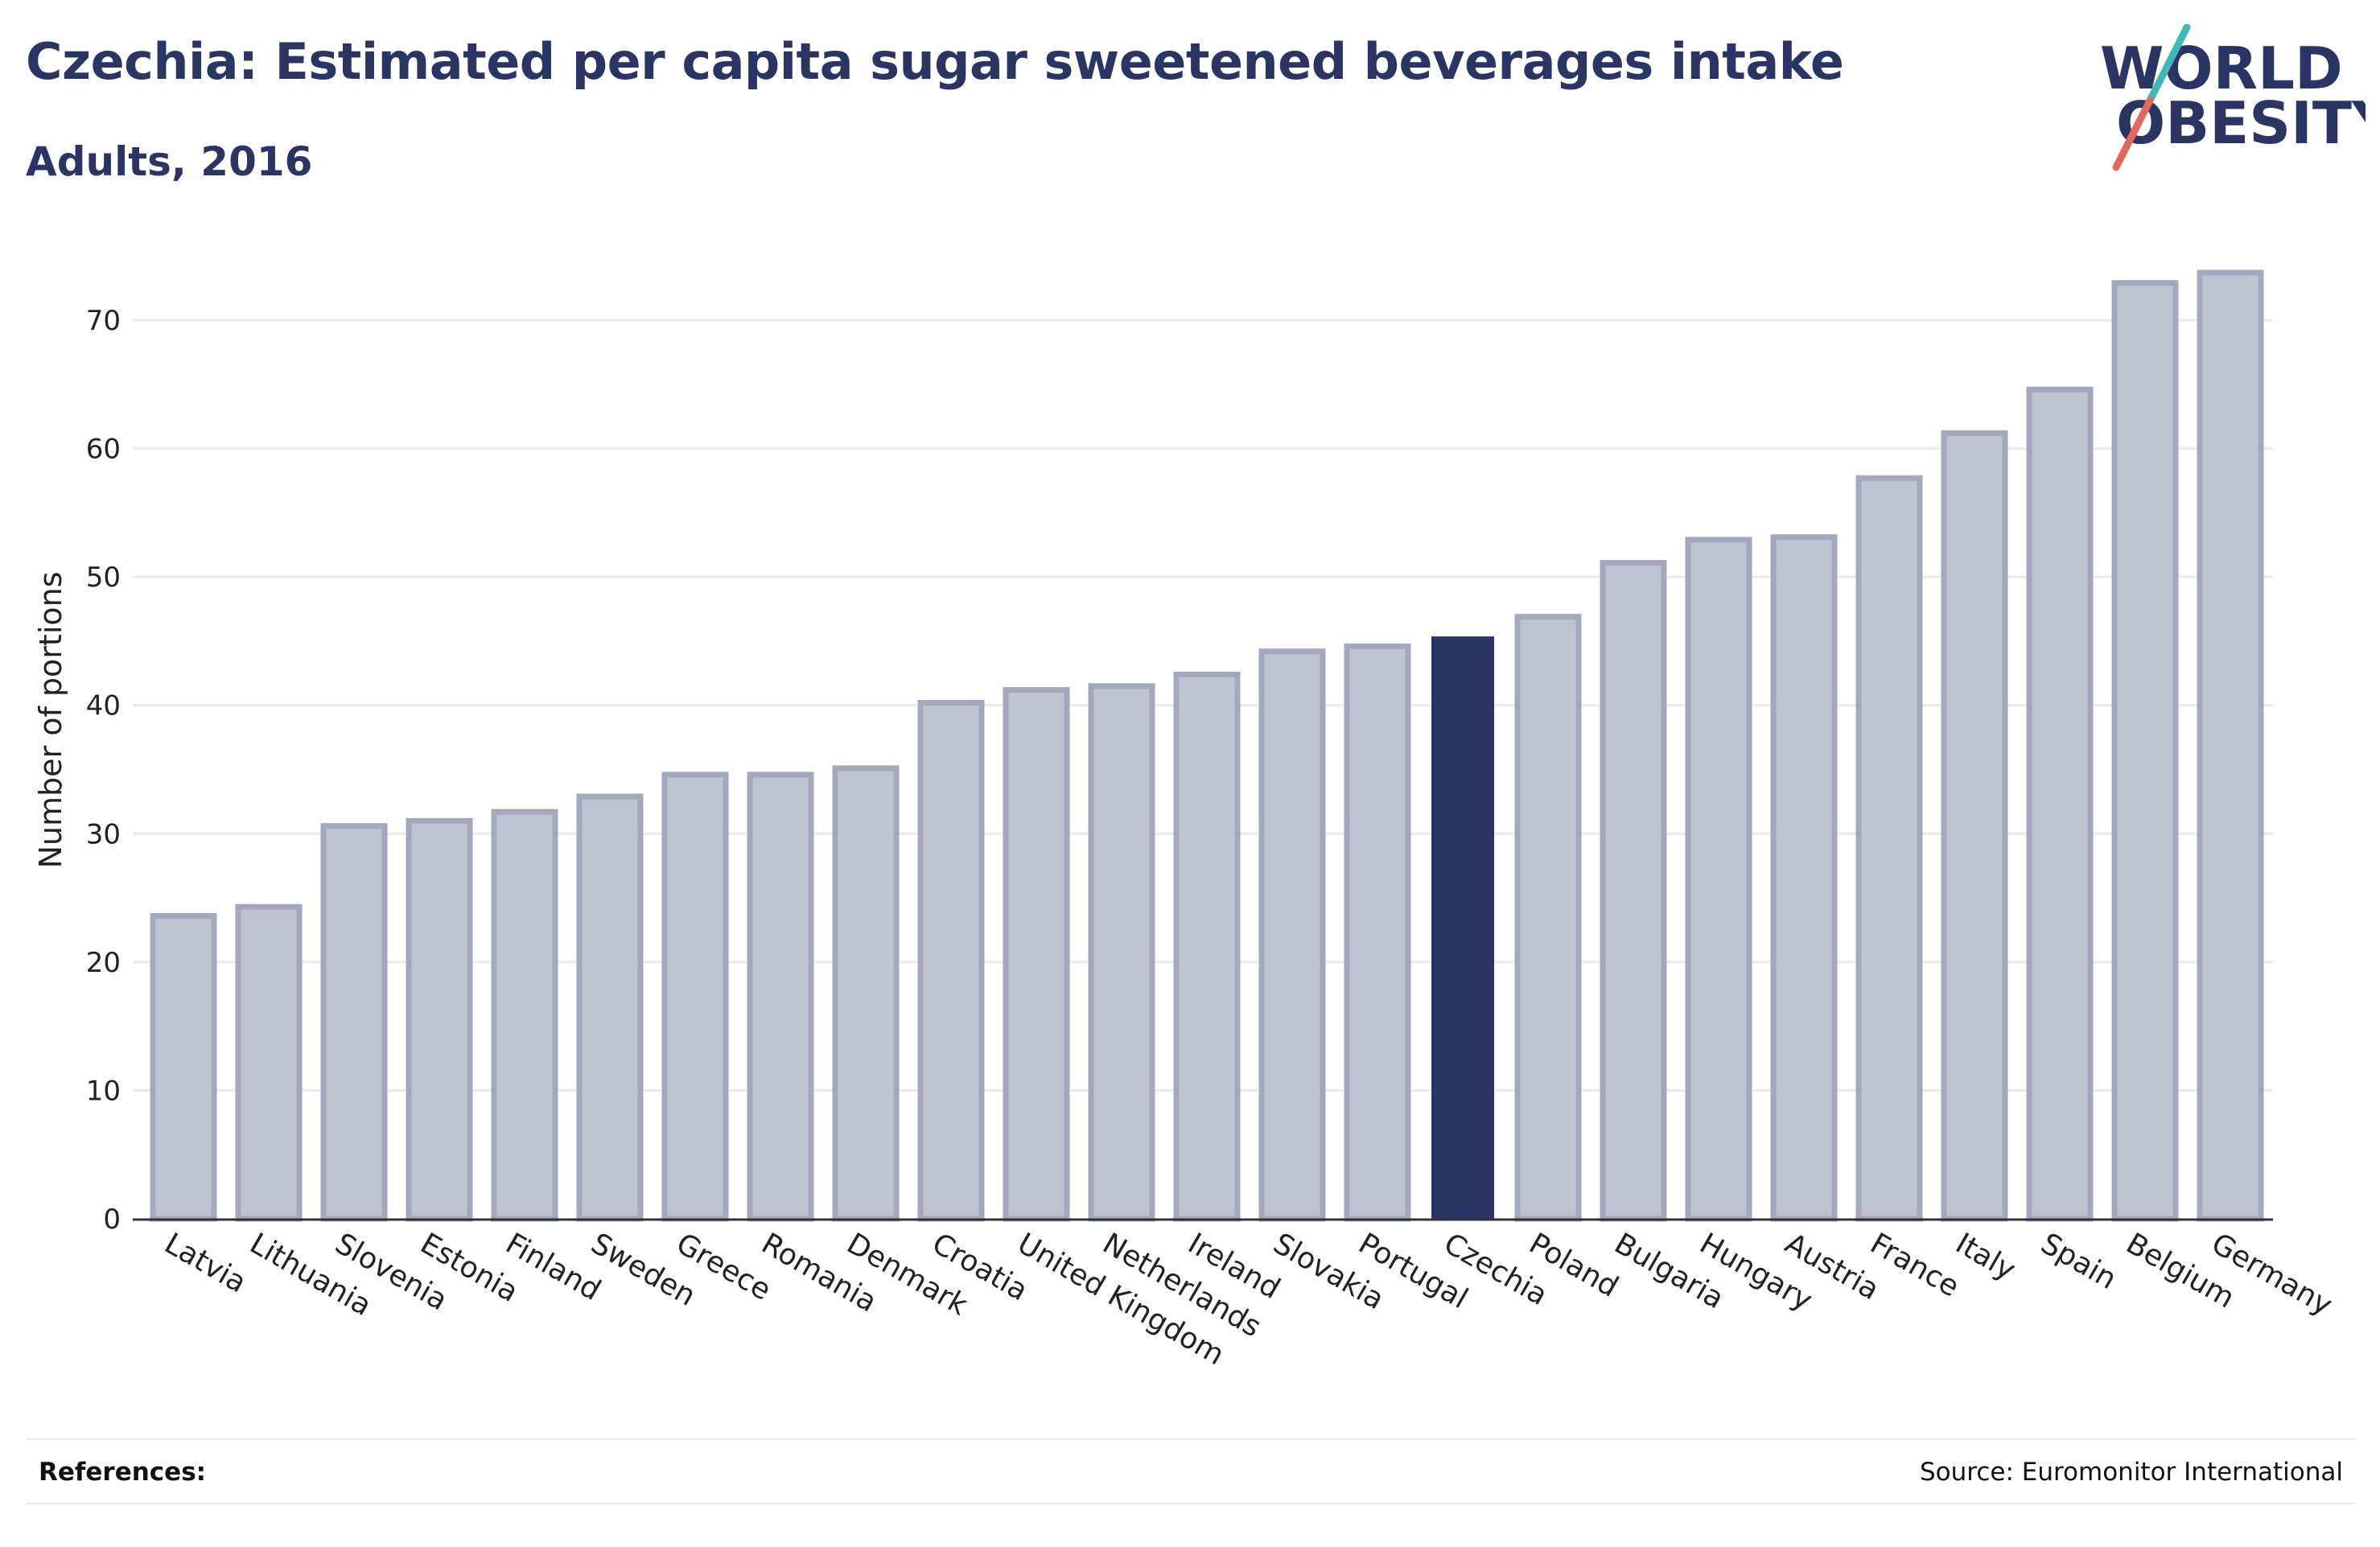 Image resolution: width=2380 pixels, height=1547 pixels. What do you see at coordinates (123, 1472) in the screenshot?
I see `references-label: References:` at bounding box center [123, 1472].